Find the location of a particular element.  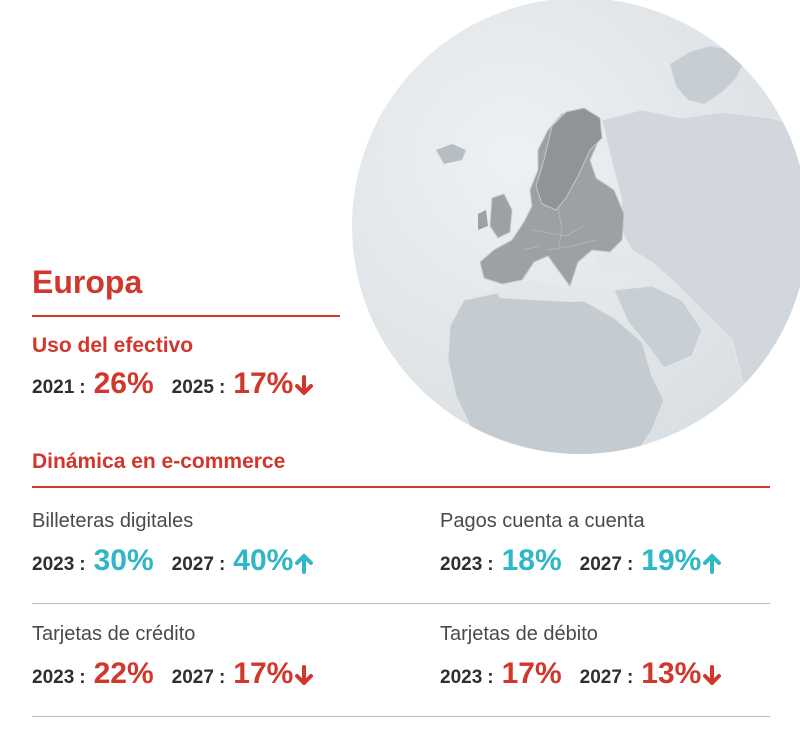

item-stats-tarjetas-de-debito: 2023: 17% 2027: 13% is located at coordinates (581, 674).